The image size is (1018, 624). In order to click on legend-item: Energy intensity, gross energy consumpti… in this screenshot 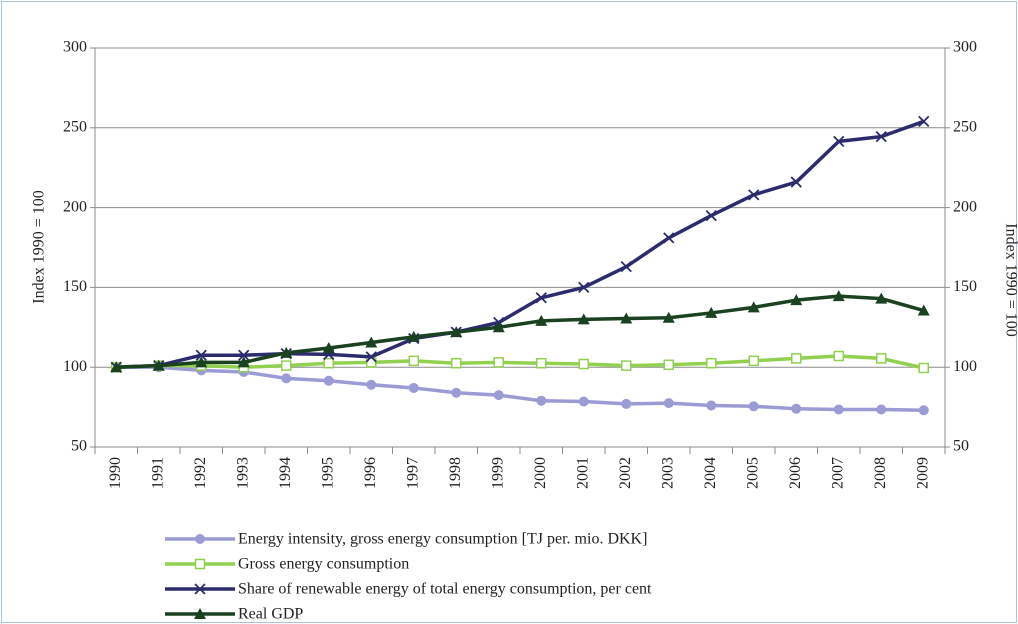, I will do `click(406, 539)`.